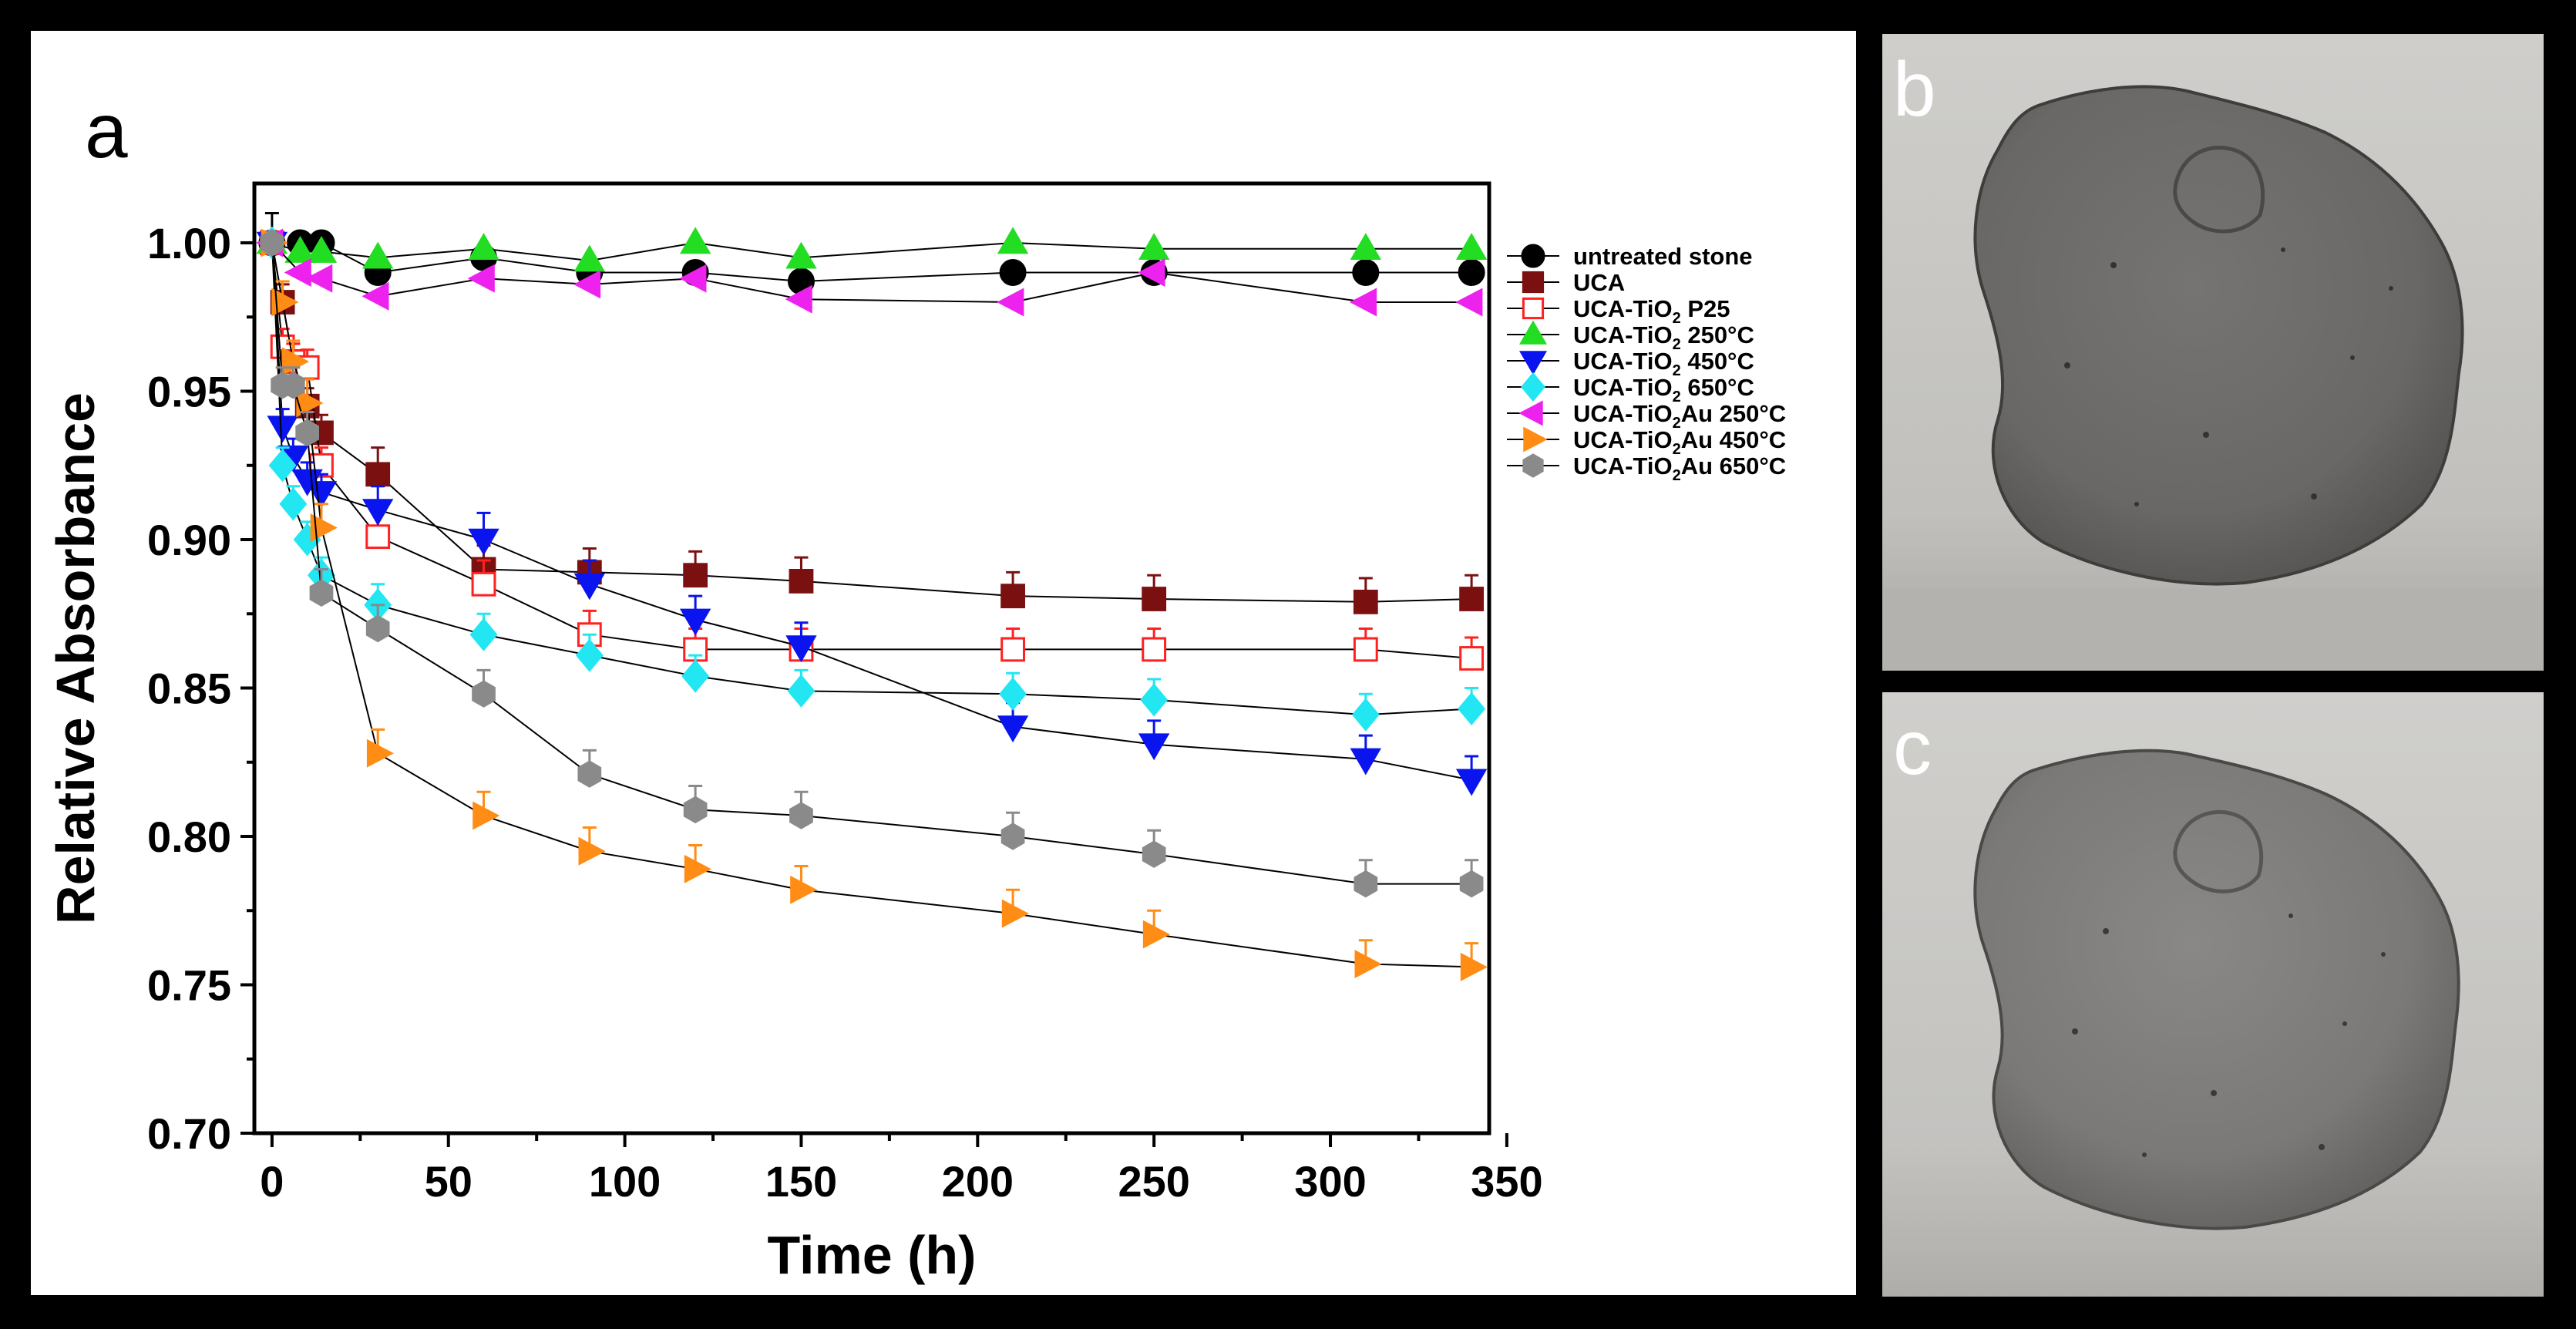  Describe the element at coordinates (2218, 335) in the screenshot. I see `stain-region` at that location.